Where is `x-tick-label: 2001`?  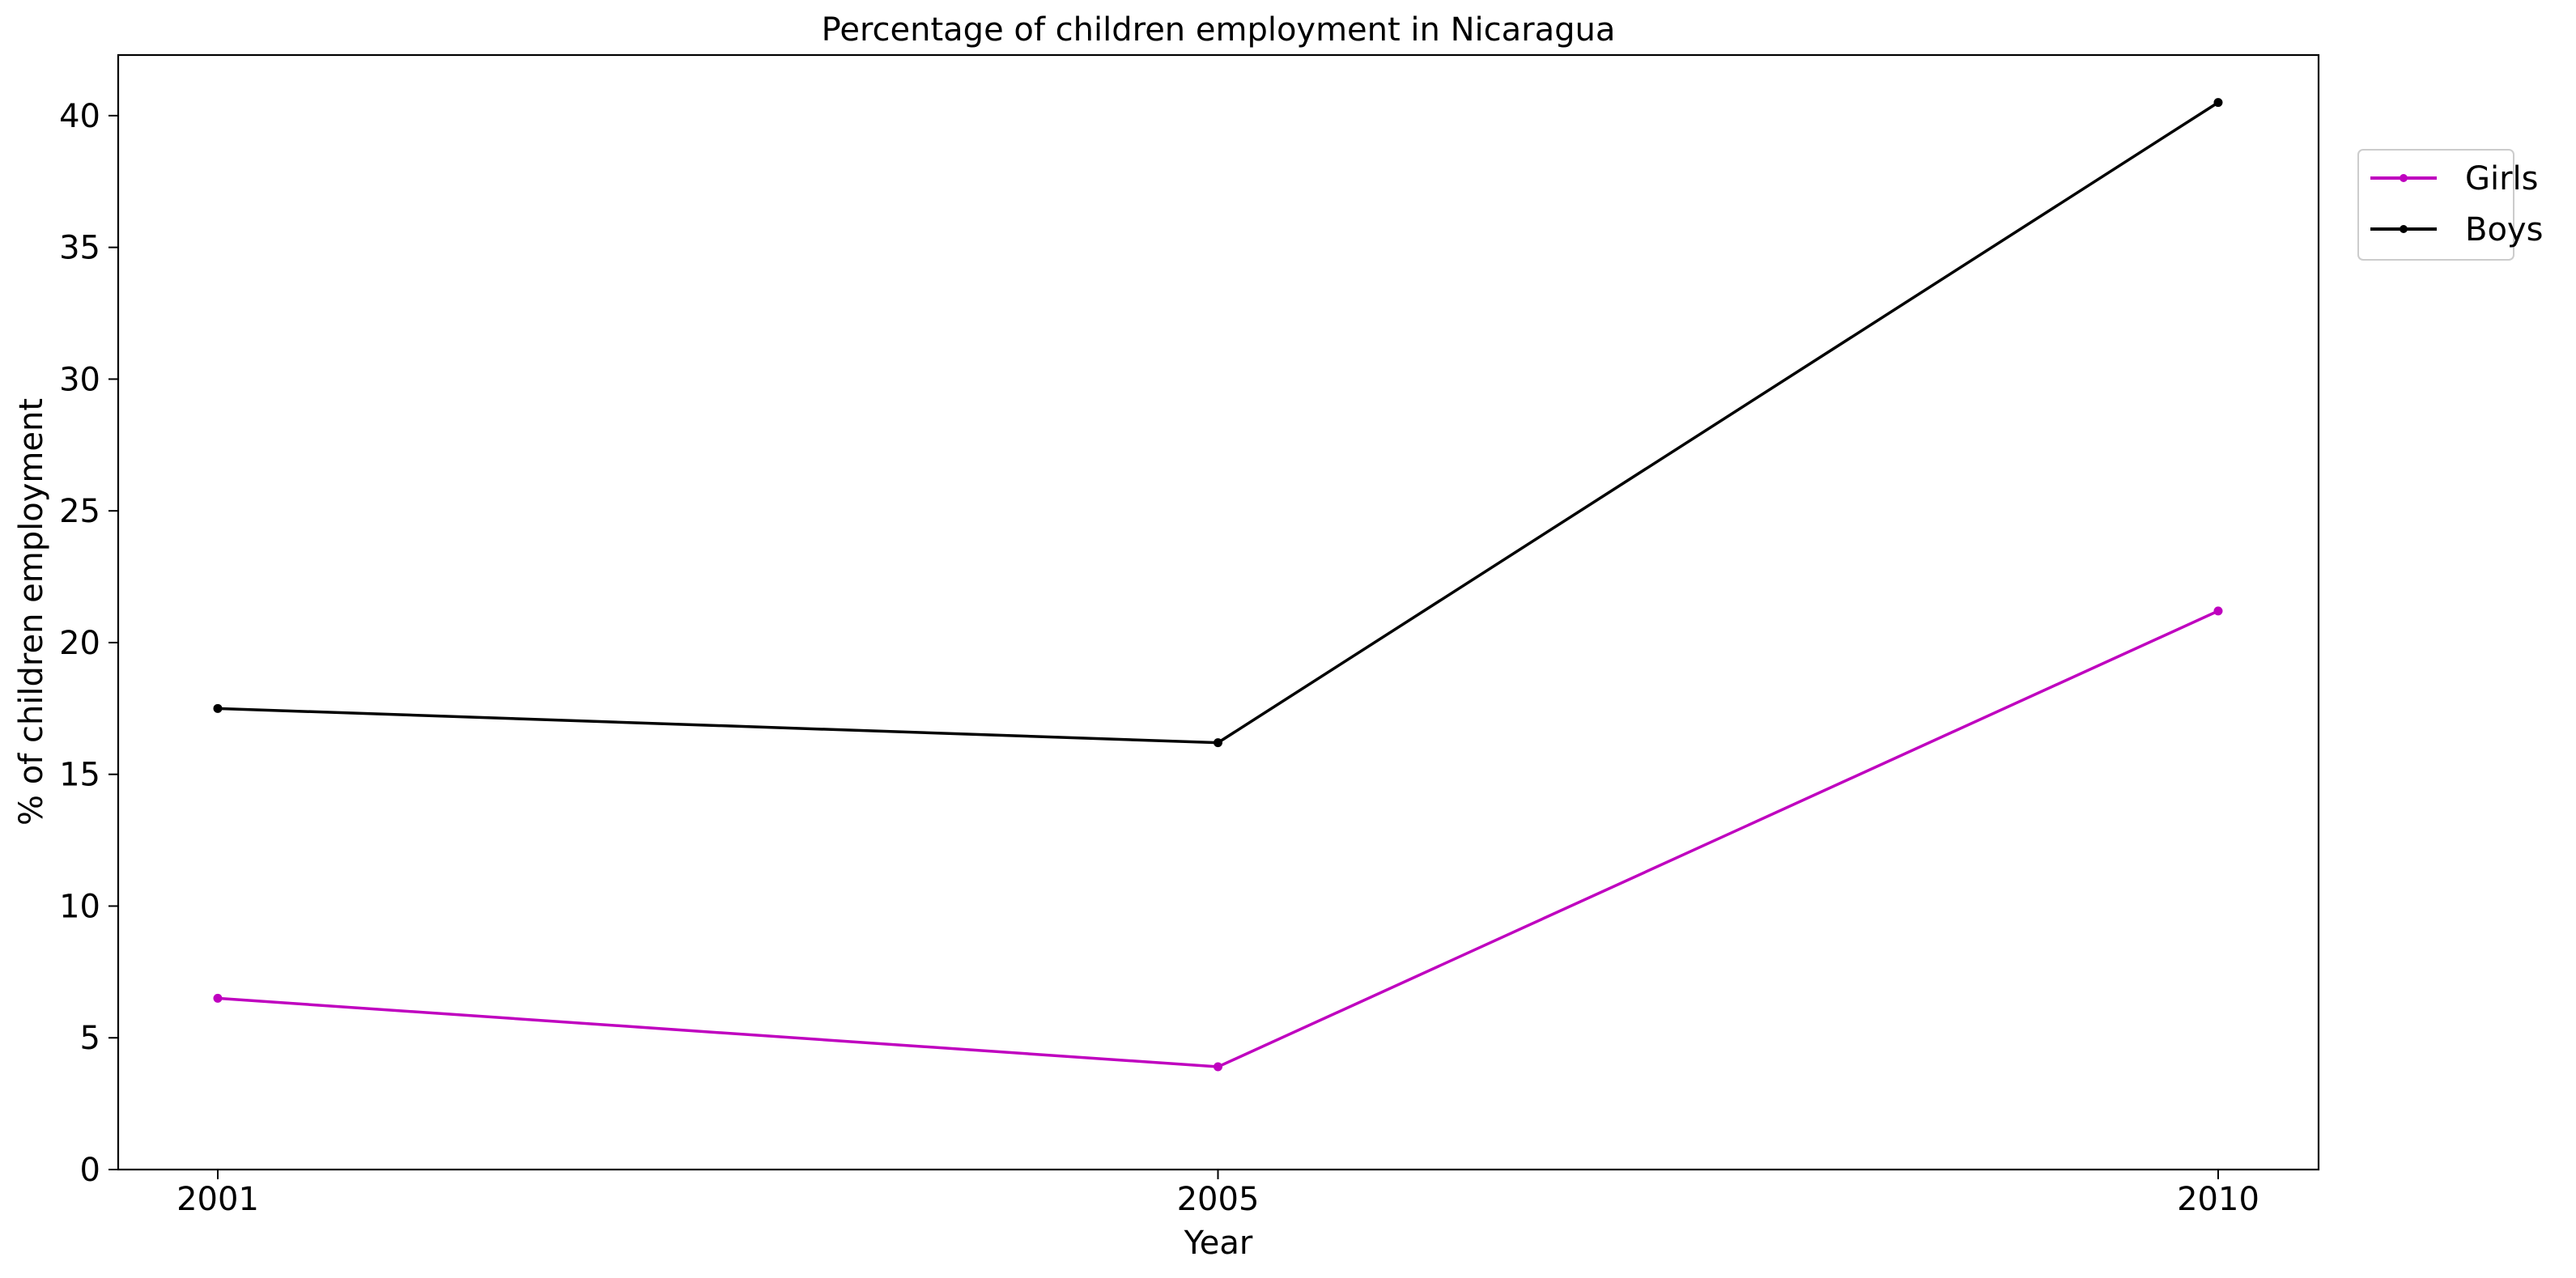 x-tick-label: 2001 is located at coordinates (217, 1199).